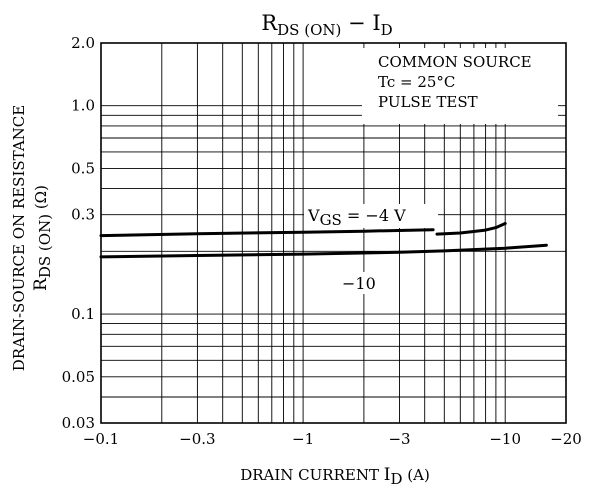  I want to click on y-tick-label: 0.1, so click(83, 314).